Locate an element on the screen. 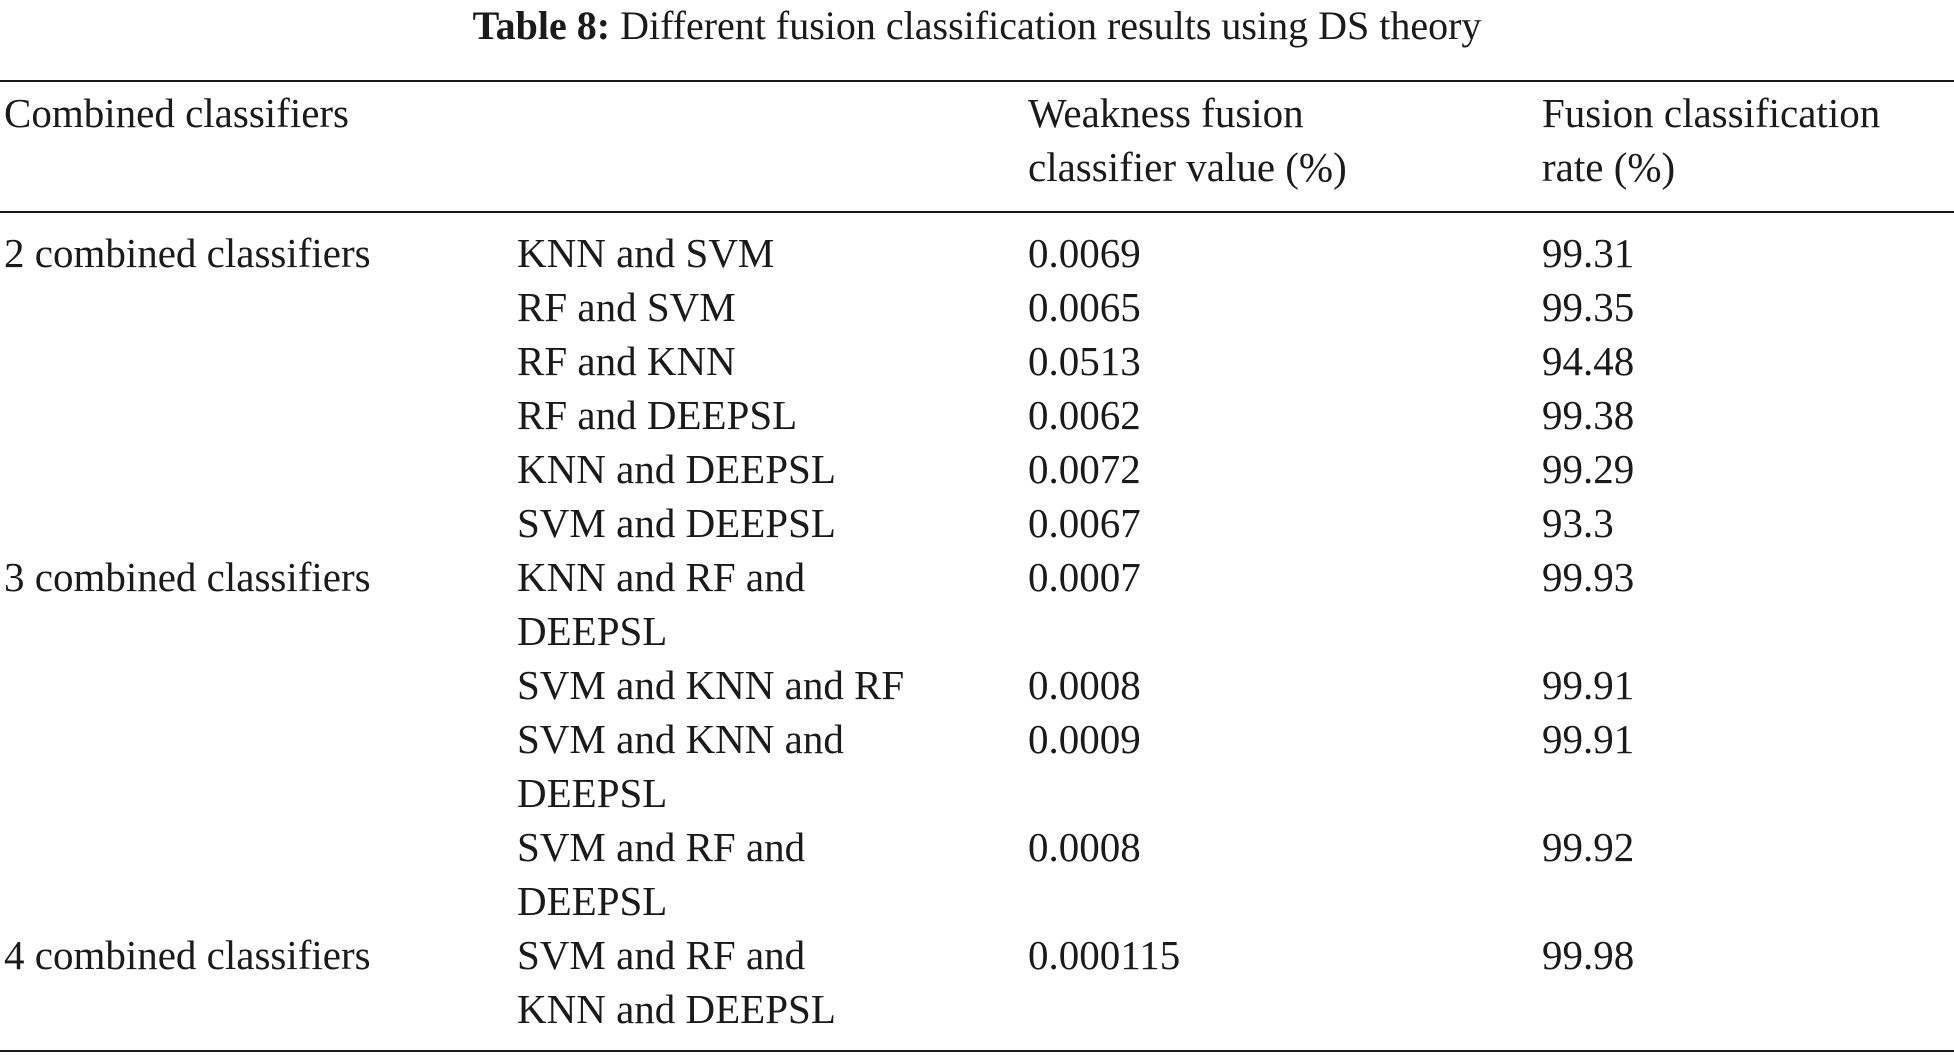  table-bottom-rule is located at coordinates (977, 1051).